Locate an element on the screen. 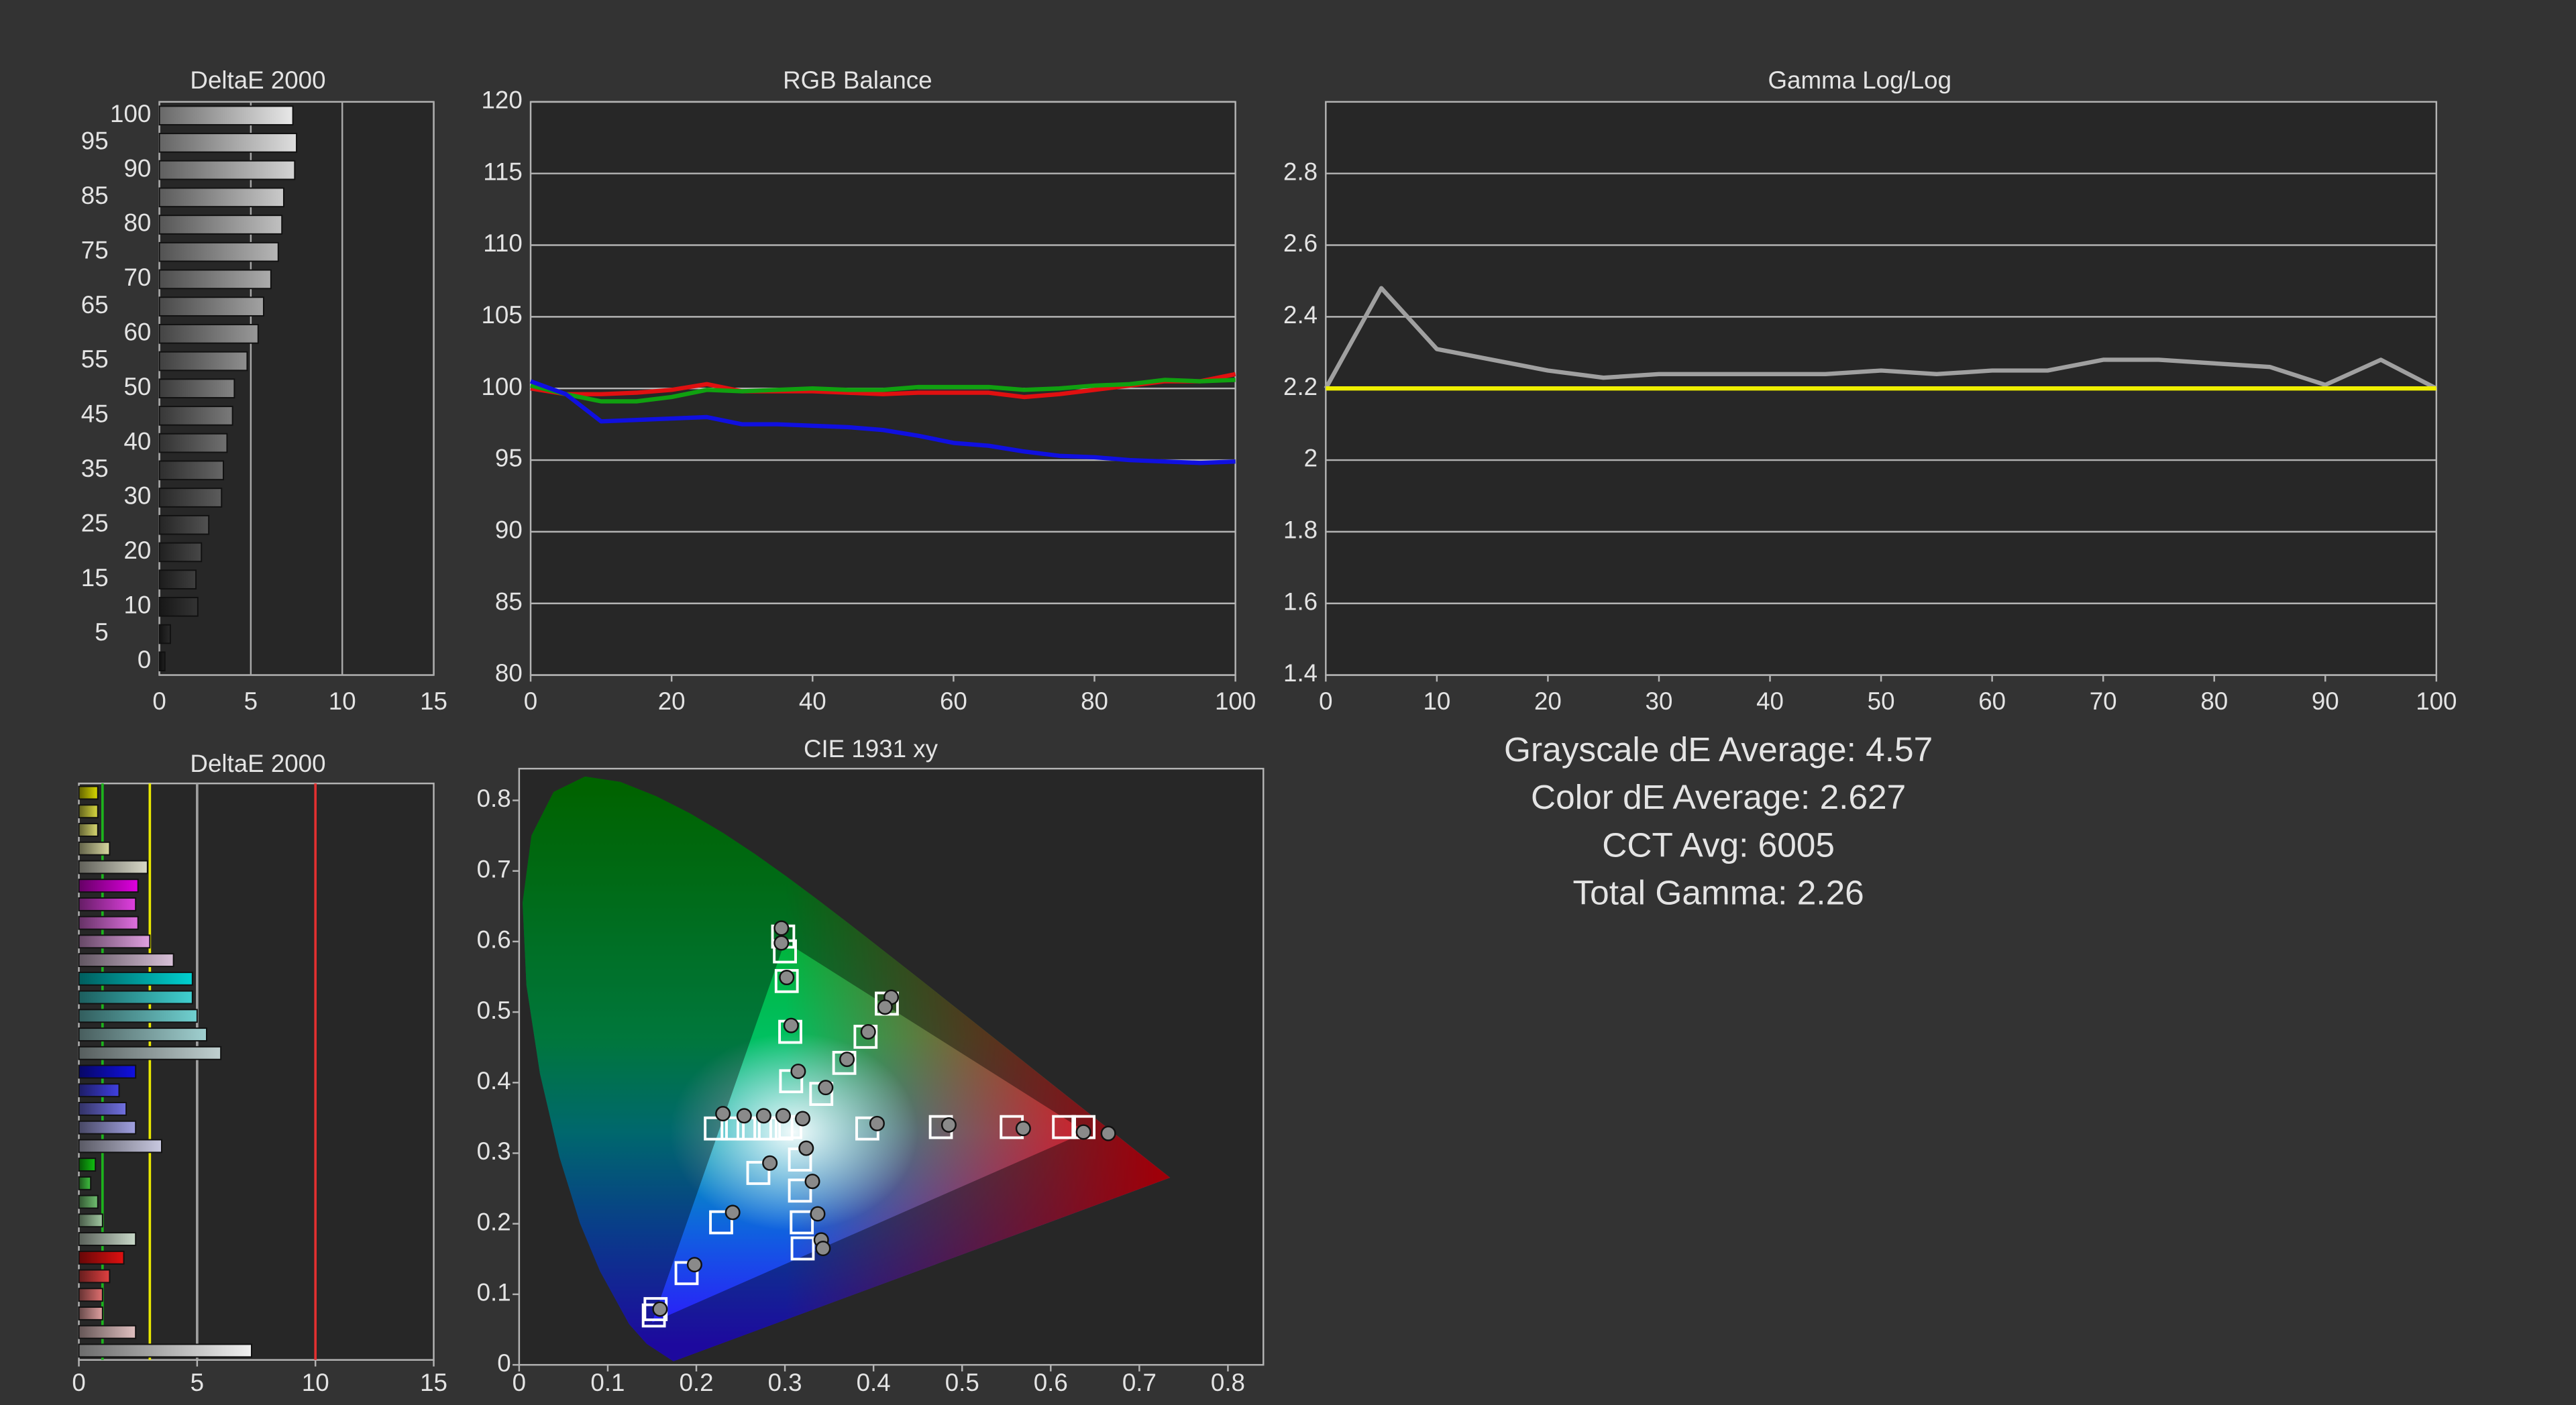 This screenshot has height=1405, width=2576. y-category-label: 65 is located at coordinates (95, 305).